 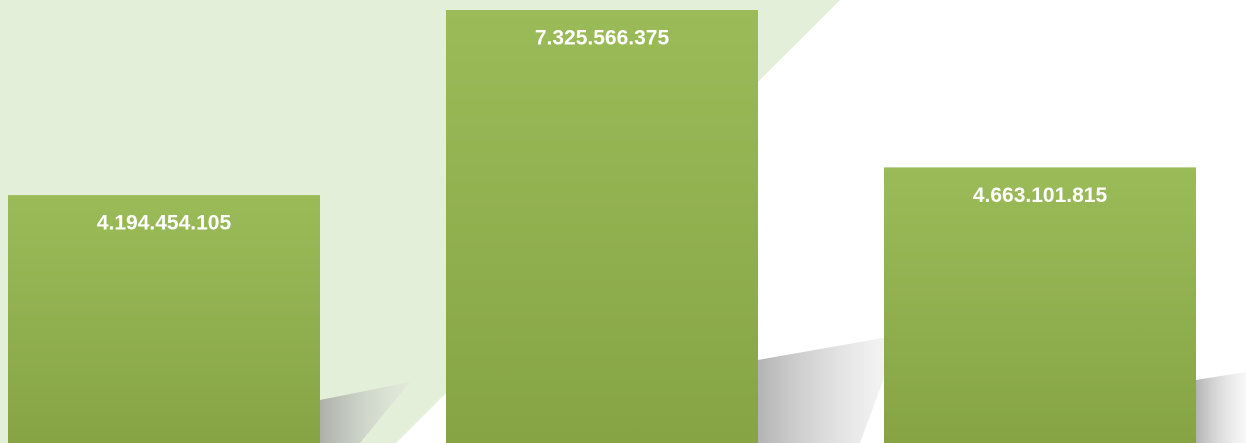 I want to click on bar, so click(x=164, y=319).